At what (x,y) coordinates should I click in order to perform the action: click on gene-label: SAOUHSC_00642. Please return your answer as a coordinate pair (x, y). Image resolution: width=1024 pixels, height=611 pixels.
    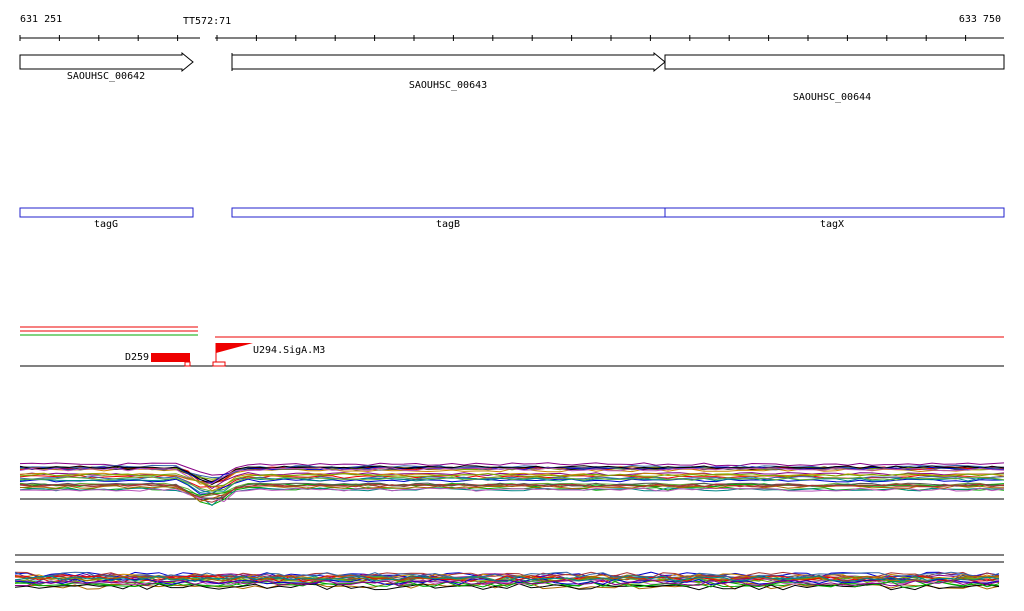
    Looking at the image, I should click on (106, 76).